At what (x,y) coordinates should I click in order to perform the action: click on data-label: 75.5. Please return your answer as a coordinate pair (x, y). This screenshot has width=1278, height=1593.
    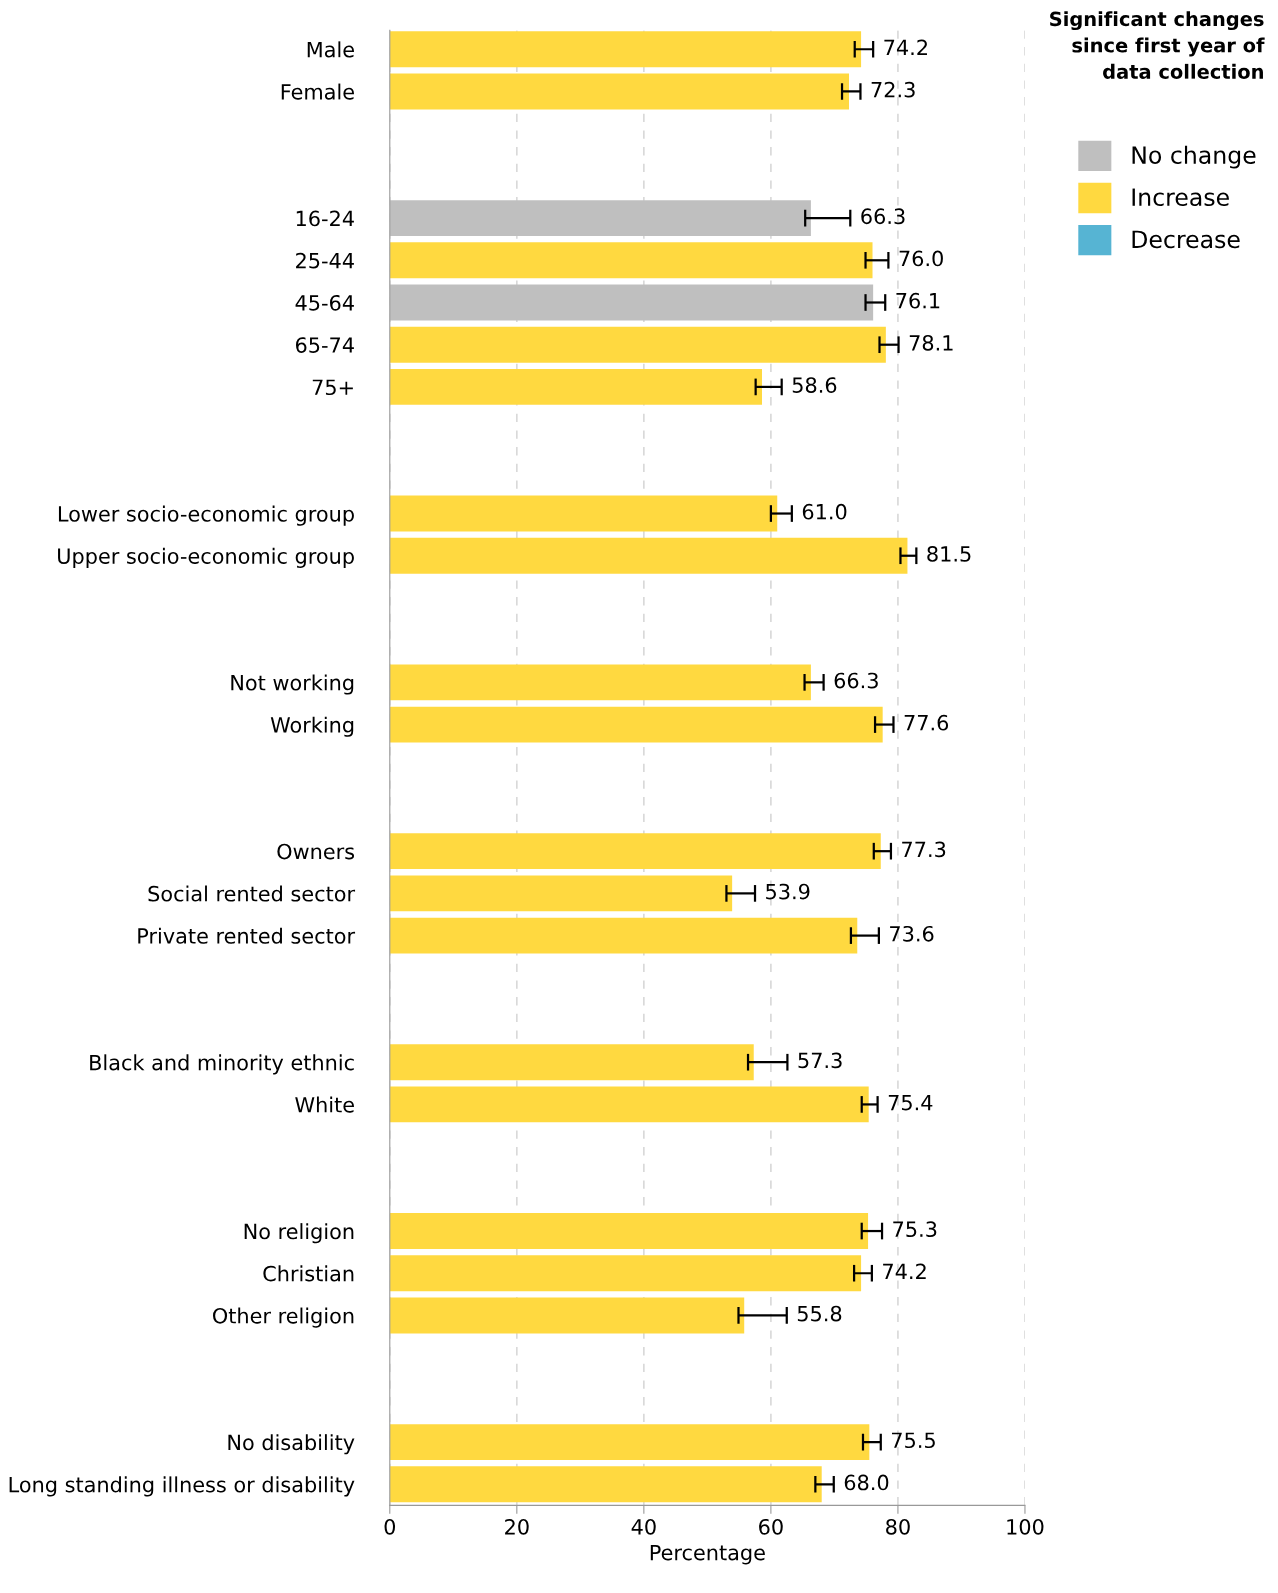
    Looking at the image, I should click on (913, 1440).